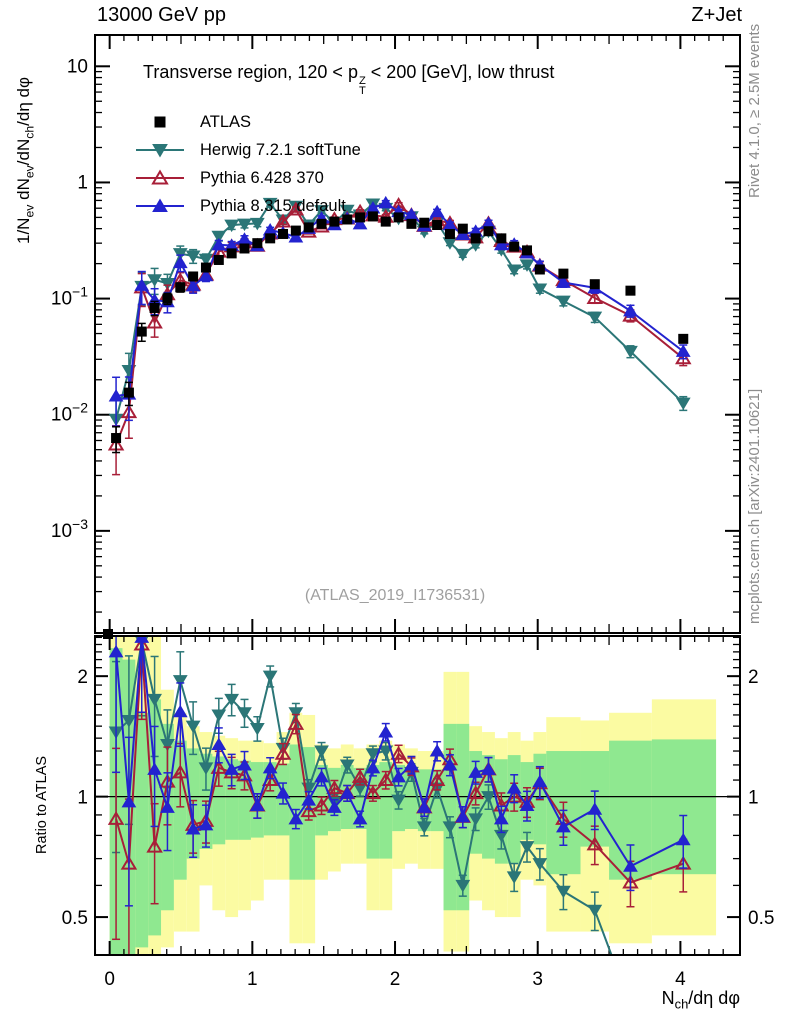 Image resolution: width=786 pixels, height=1024 pixels. I want to click on svg-text: 3, so click(537, 979).